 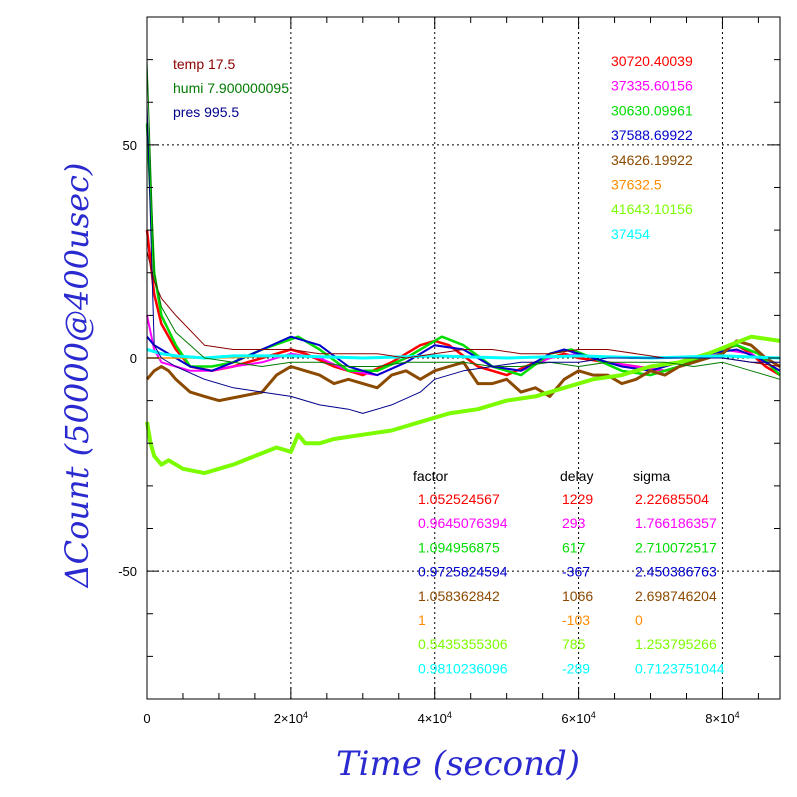 What do you see at coordinates (459, 499) in the screenshot?
I see `table-cell-factor: 1.052524567` at bounding box center [459, 499].